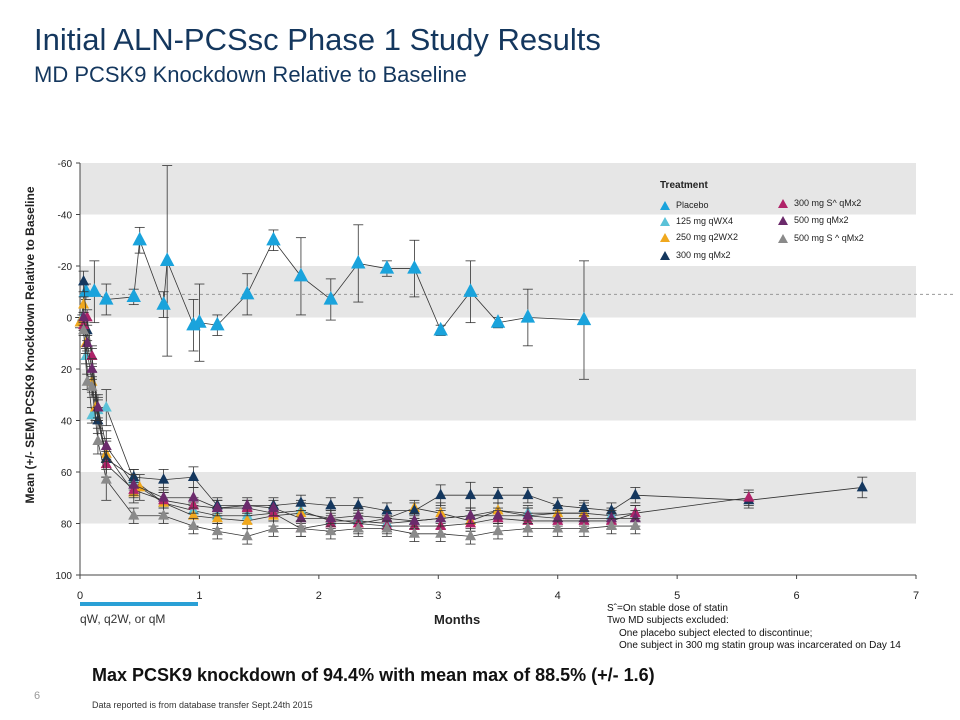 The width and height of the screenshot is (960, 720). I want to click on y-tick-label: 20, so click(67, 370).